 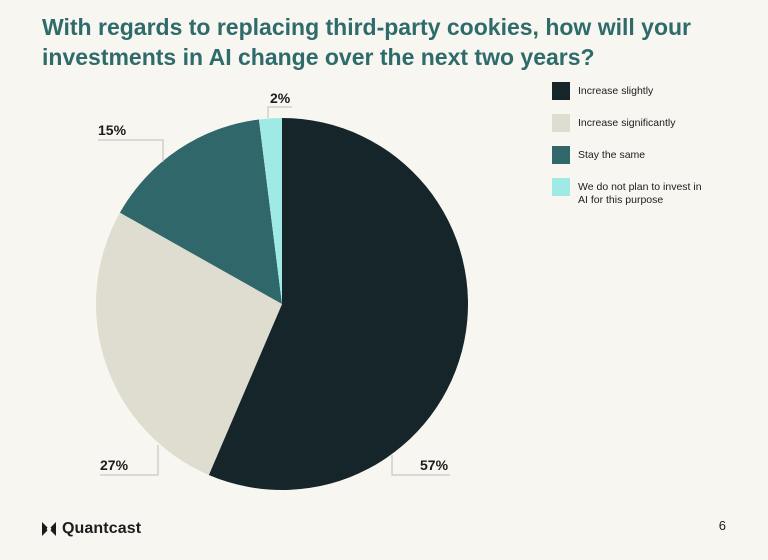 What do you see at coordinates (627, 123) in the screenshot?
I see `legend-label: Increase significantly` at bounding box center [627, 123].